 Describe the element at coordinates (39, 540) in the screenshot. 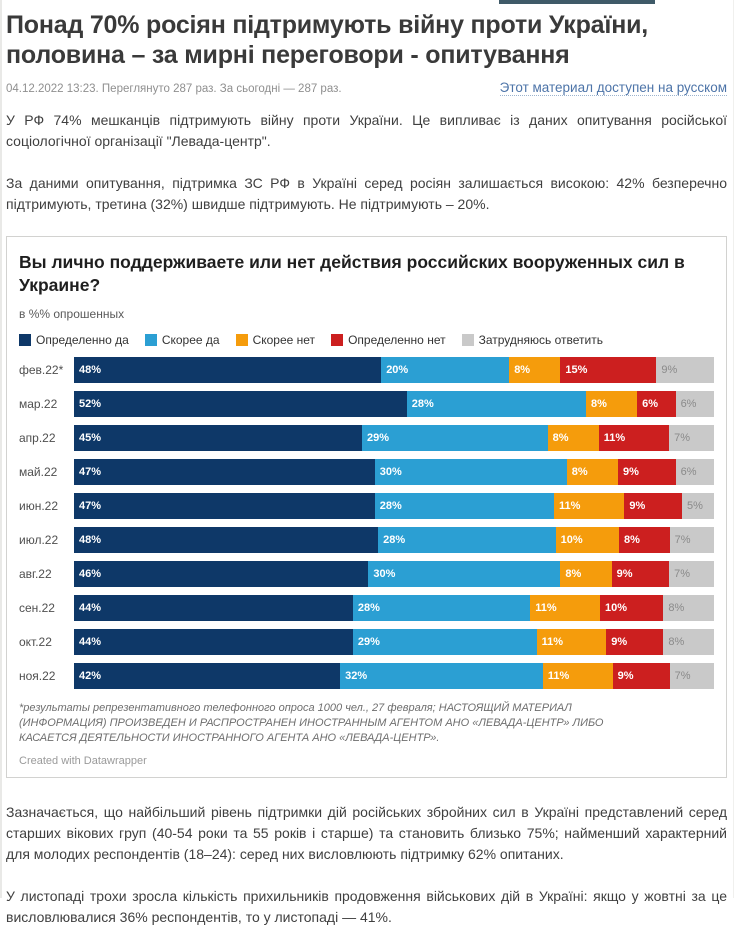

I see `row-label: июл.22` at that location.